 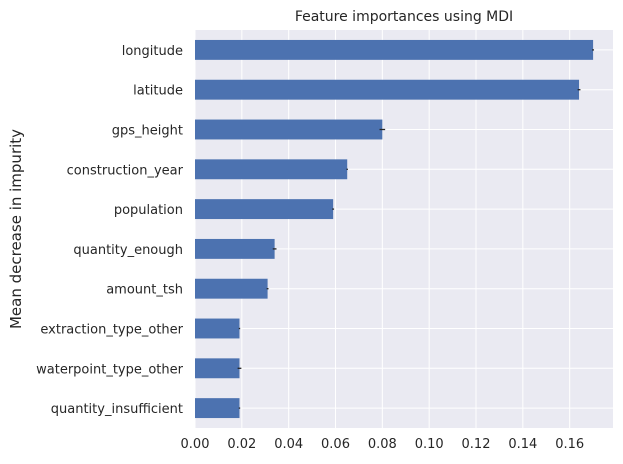 What do you see at coordinates (335, 444) in the screenshot?
I see `x-tick-label: 0.06` at bounding box center [335, 444].